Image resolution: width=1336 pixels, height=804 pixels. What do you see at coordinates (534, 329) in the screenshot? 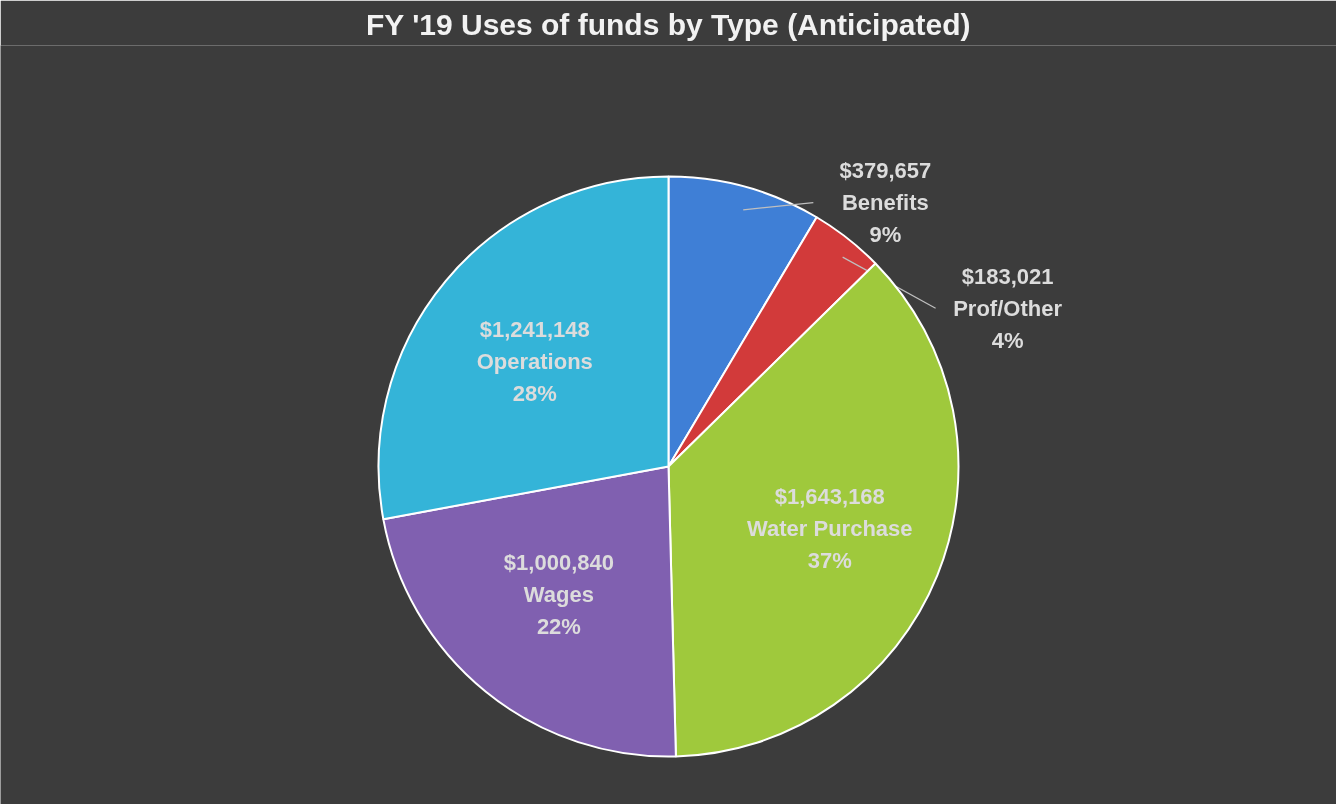
I see `data-label: $1,241,148` at bounding box center [534, 329].